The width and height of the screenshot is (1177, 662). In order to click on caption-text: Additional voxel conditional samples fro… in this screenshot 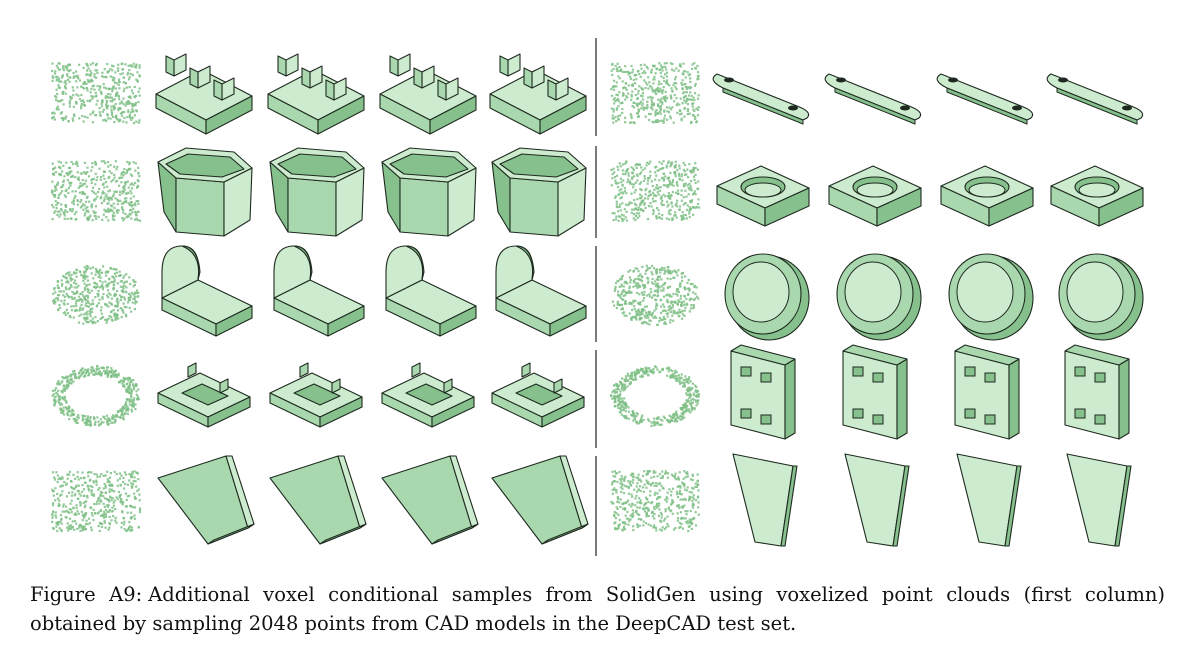, I will do `click(597, 609)`.